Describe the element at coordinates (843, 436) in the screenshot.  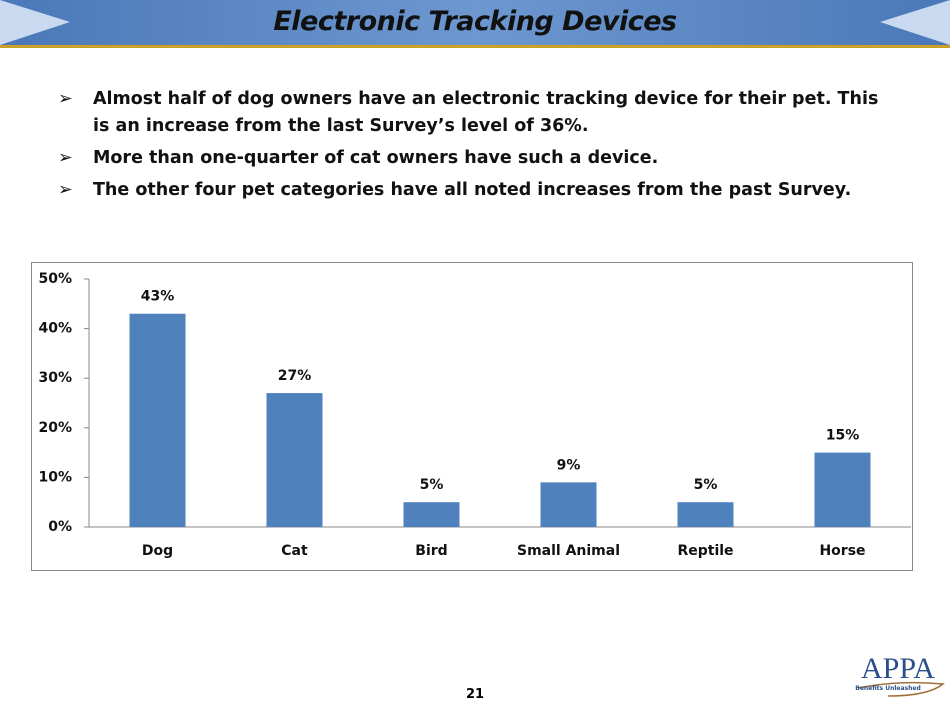
I see `value-label: 15%` at that location.